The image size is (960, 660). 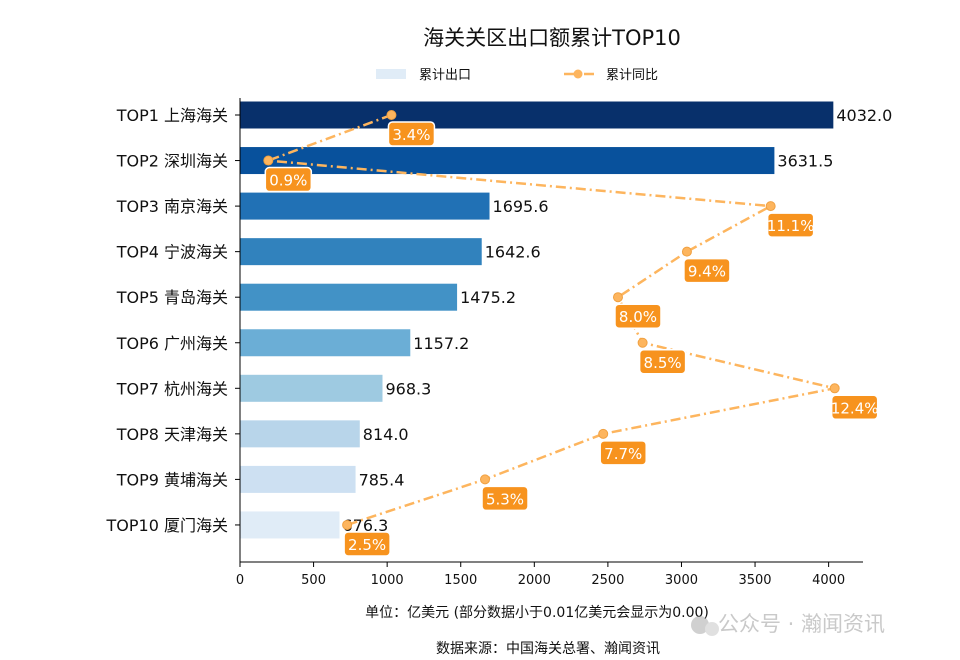 What do you see at coordinates (445, 75) in the screenshot?
I see `legend-bar-label: 累计出口` at bounding box center [445, 75].